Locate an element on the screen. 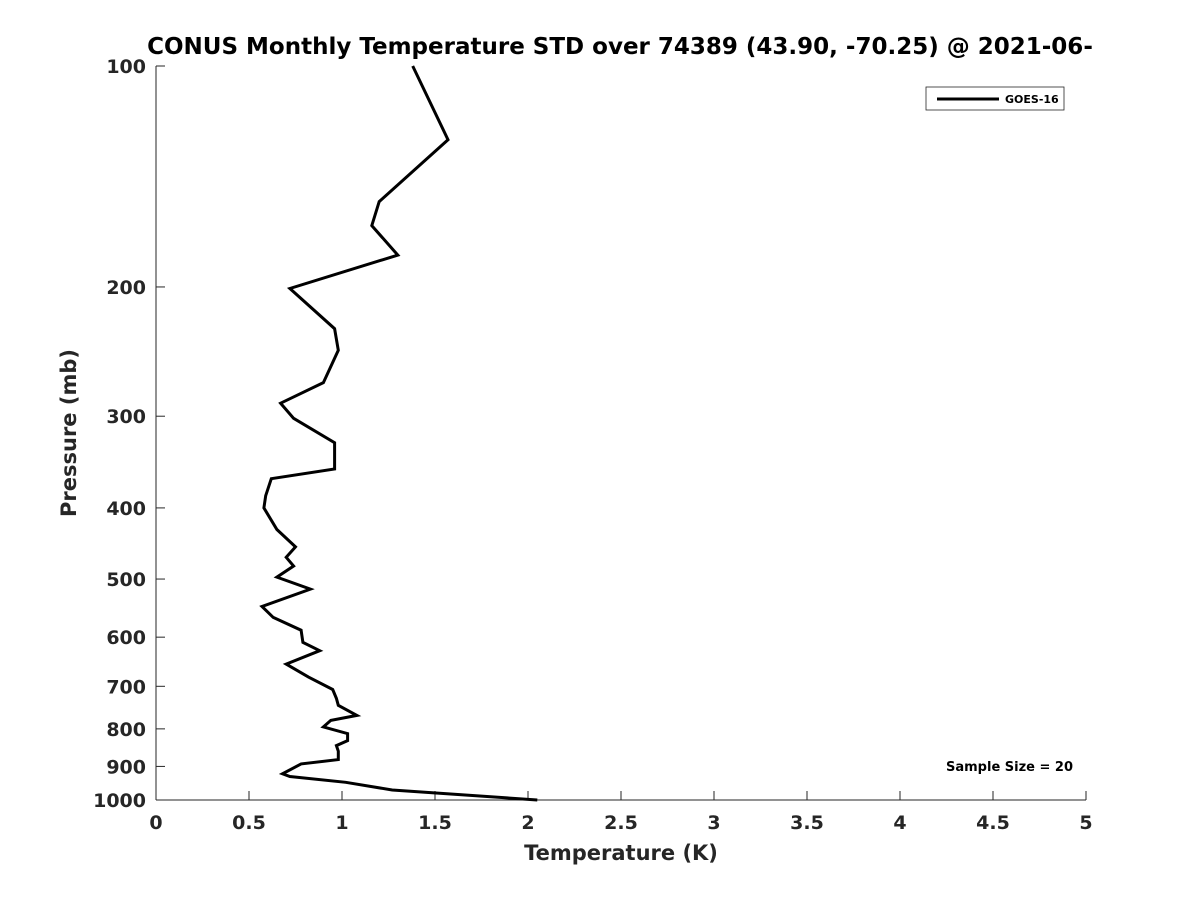  y-axis-label: Pressure (mb) is located at coordinates (69, 433).